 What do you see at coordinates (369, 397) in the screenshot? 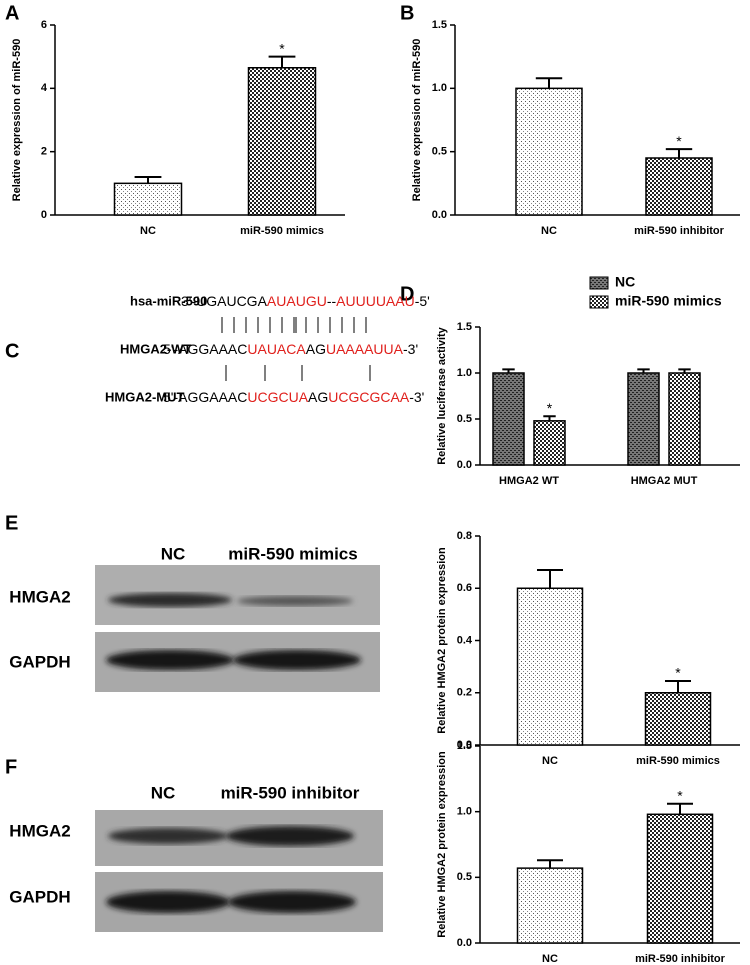
I see `sequence-part: UCGCGCAA` at bounding box center [369, 397].